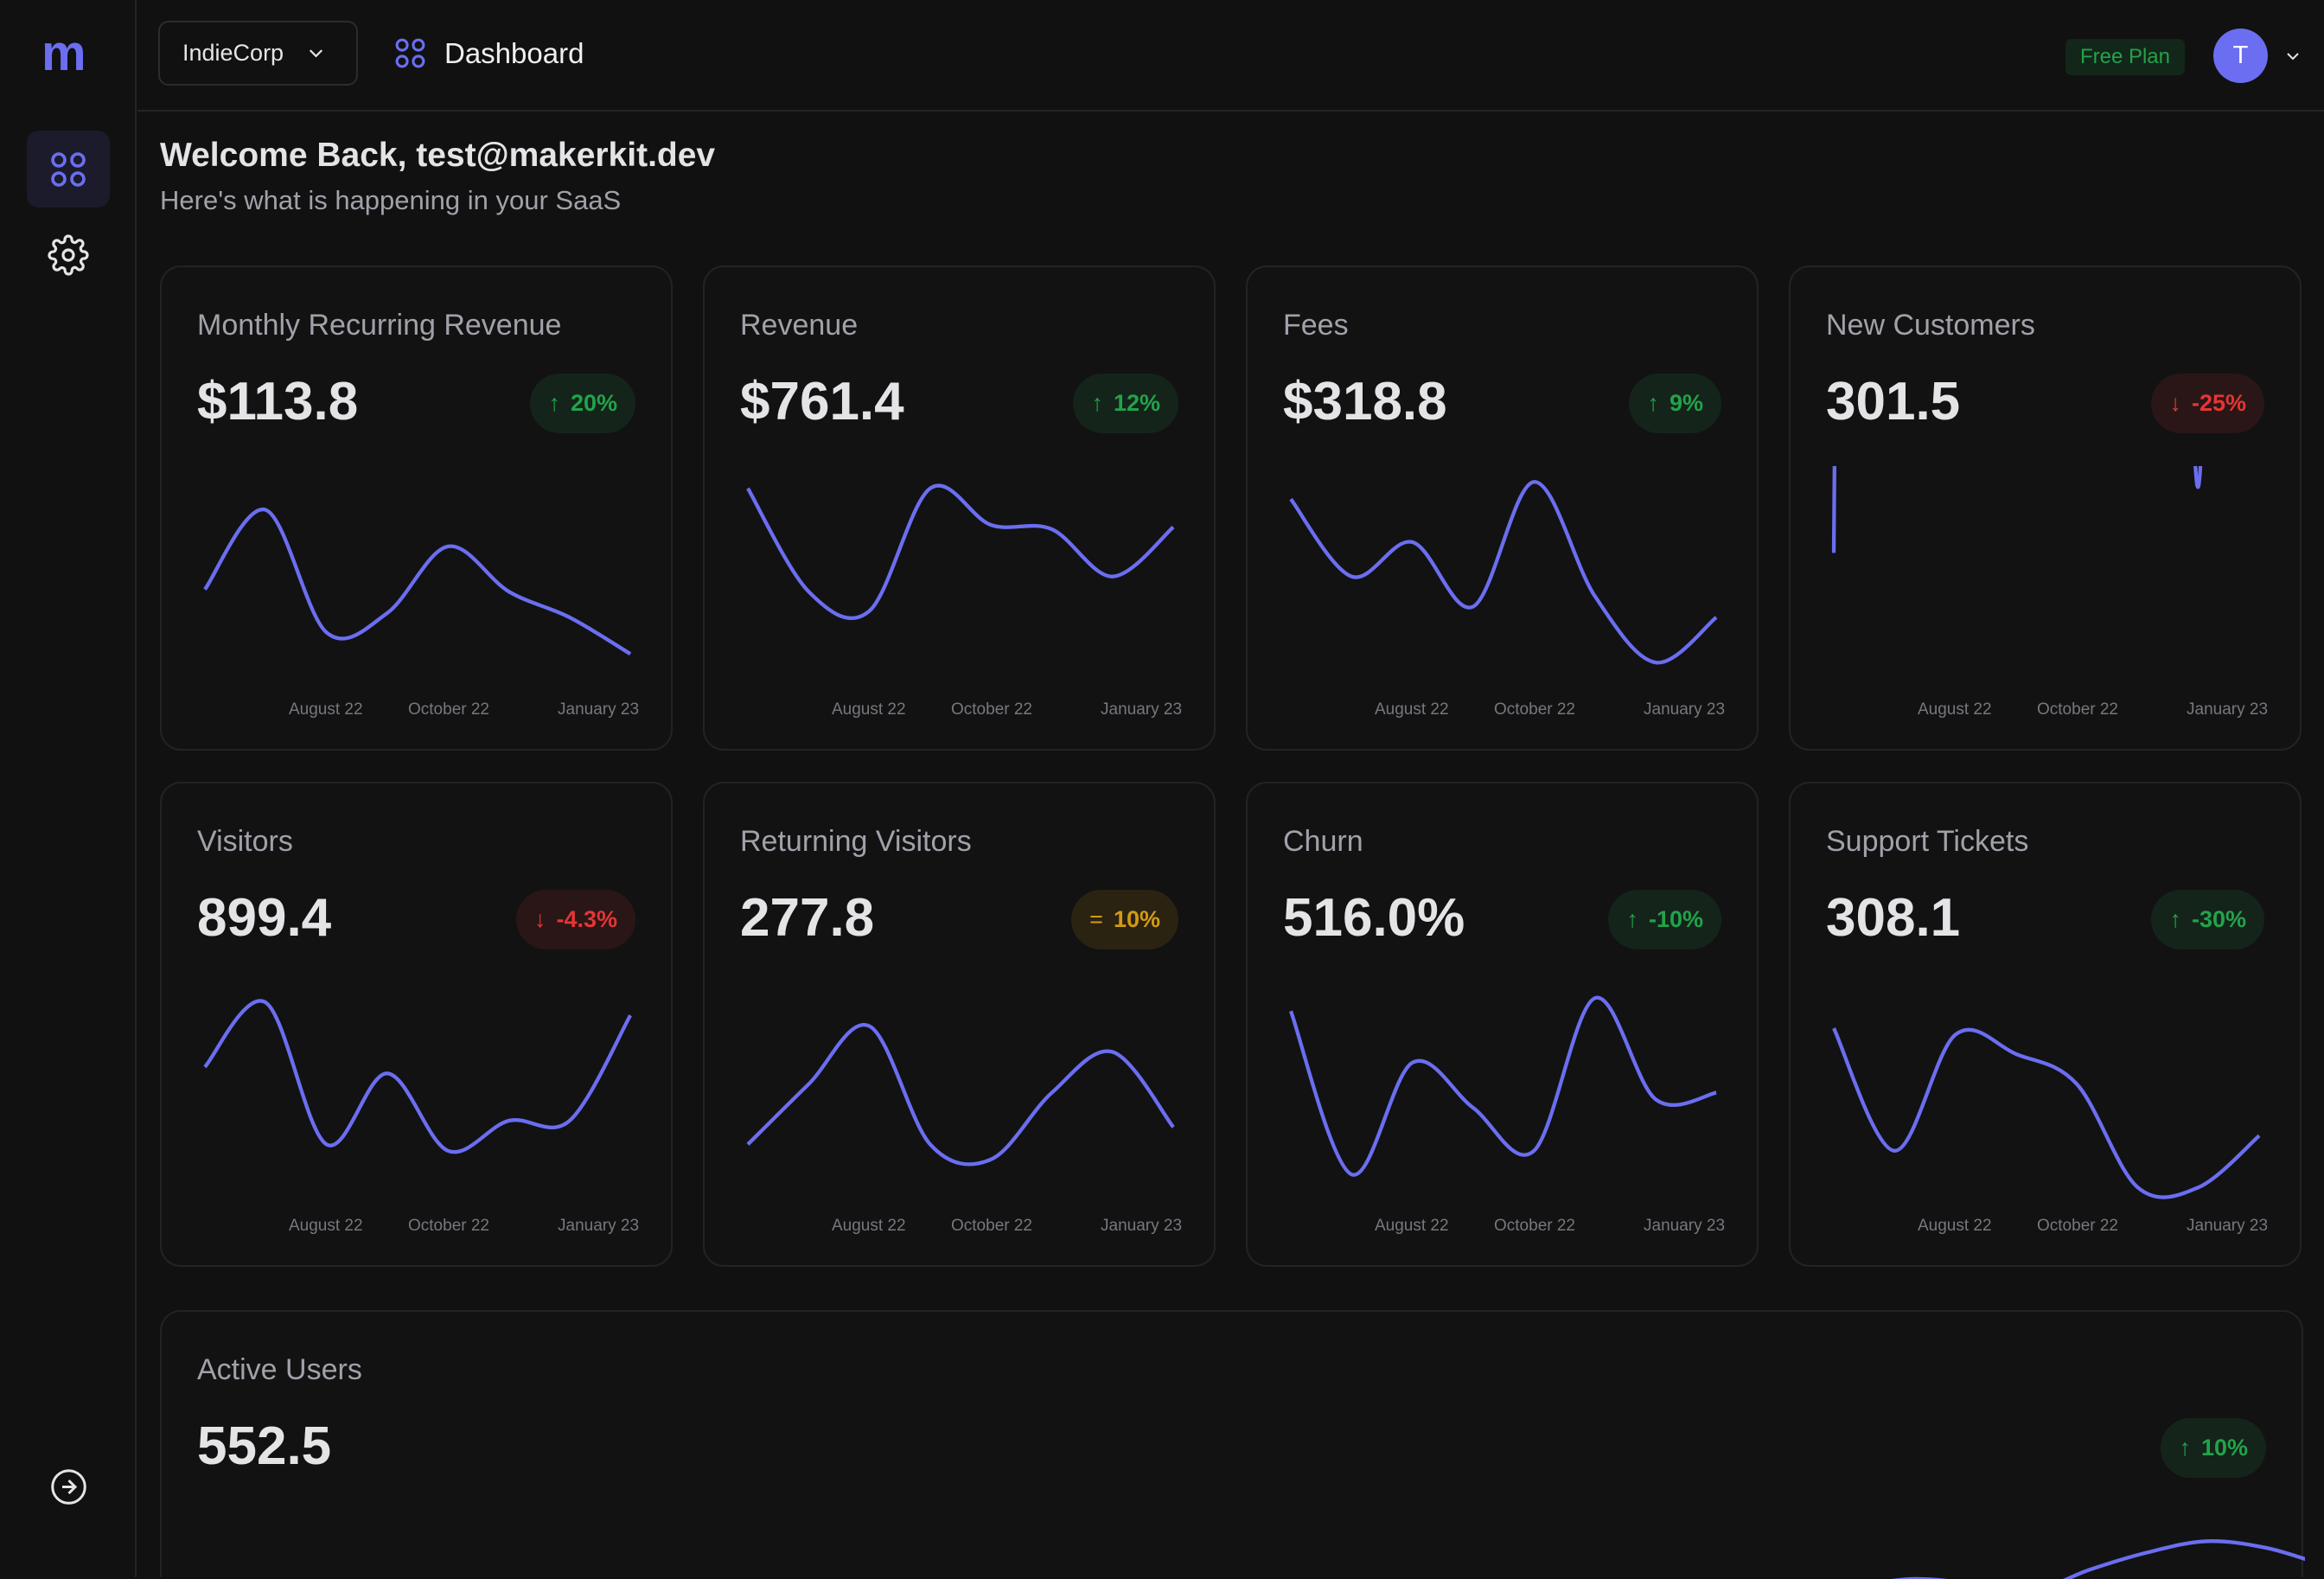 The width and height of the screenshot is (2324, 1579). I want to click on chevron-down-icon, so click(2292, 57).